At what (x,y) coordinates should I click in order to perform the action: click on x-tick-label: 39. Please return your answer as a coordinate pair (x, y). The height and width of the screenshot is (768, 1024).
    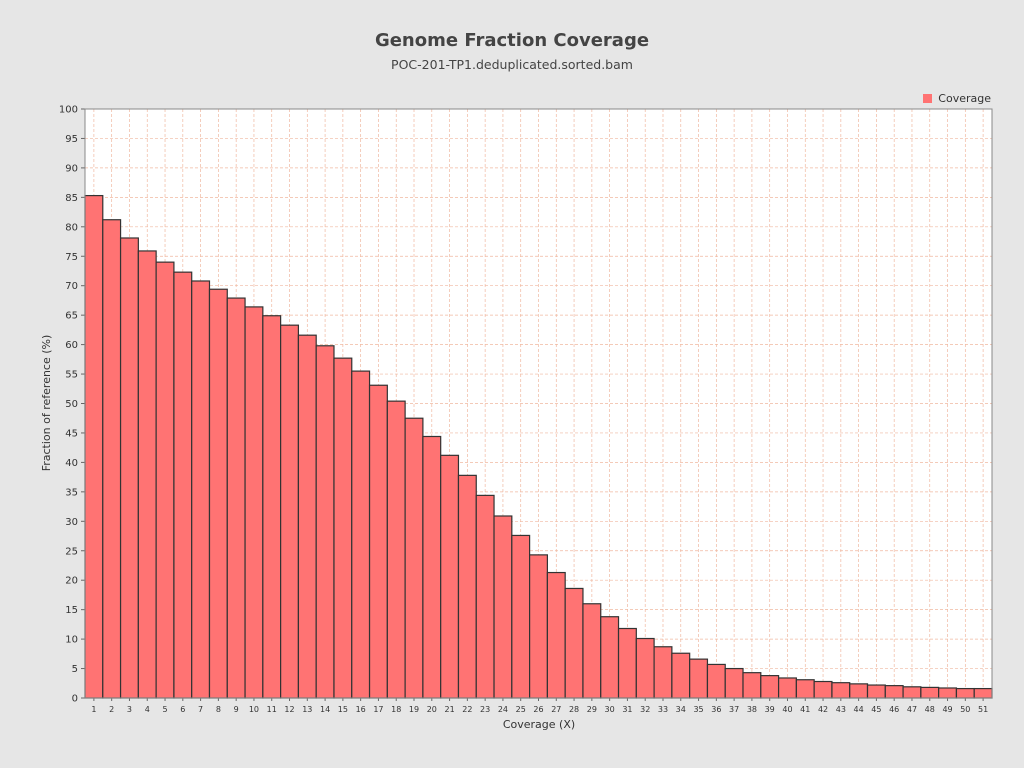
    Looking at the image, I should click on (770, 709).